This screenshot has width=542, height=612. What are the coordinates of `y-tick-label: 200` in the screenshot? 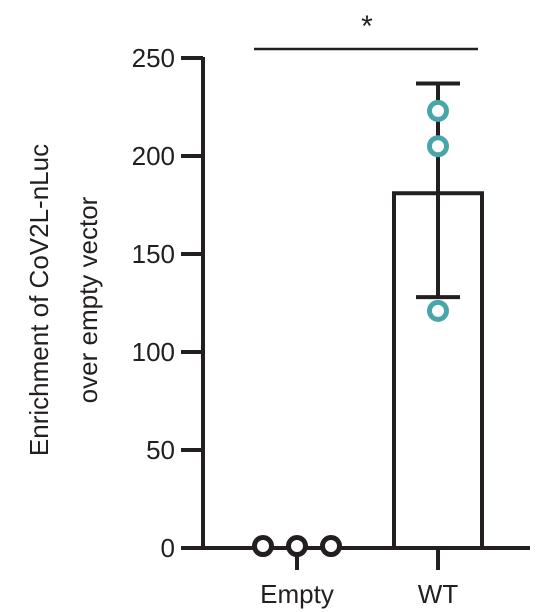 It's located at (153, 156).